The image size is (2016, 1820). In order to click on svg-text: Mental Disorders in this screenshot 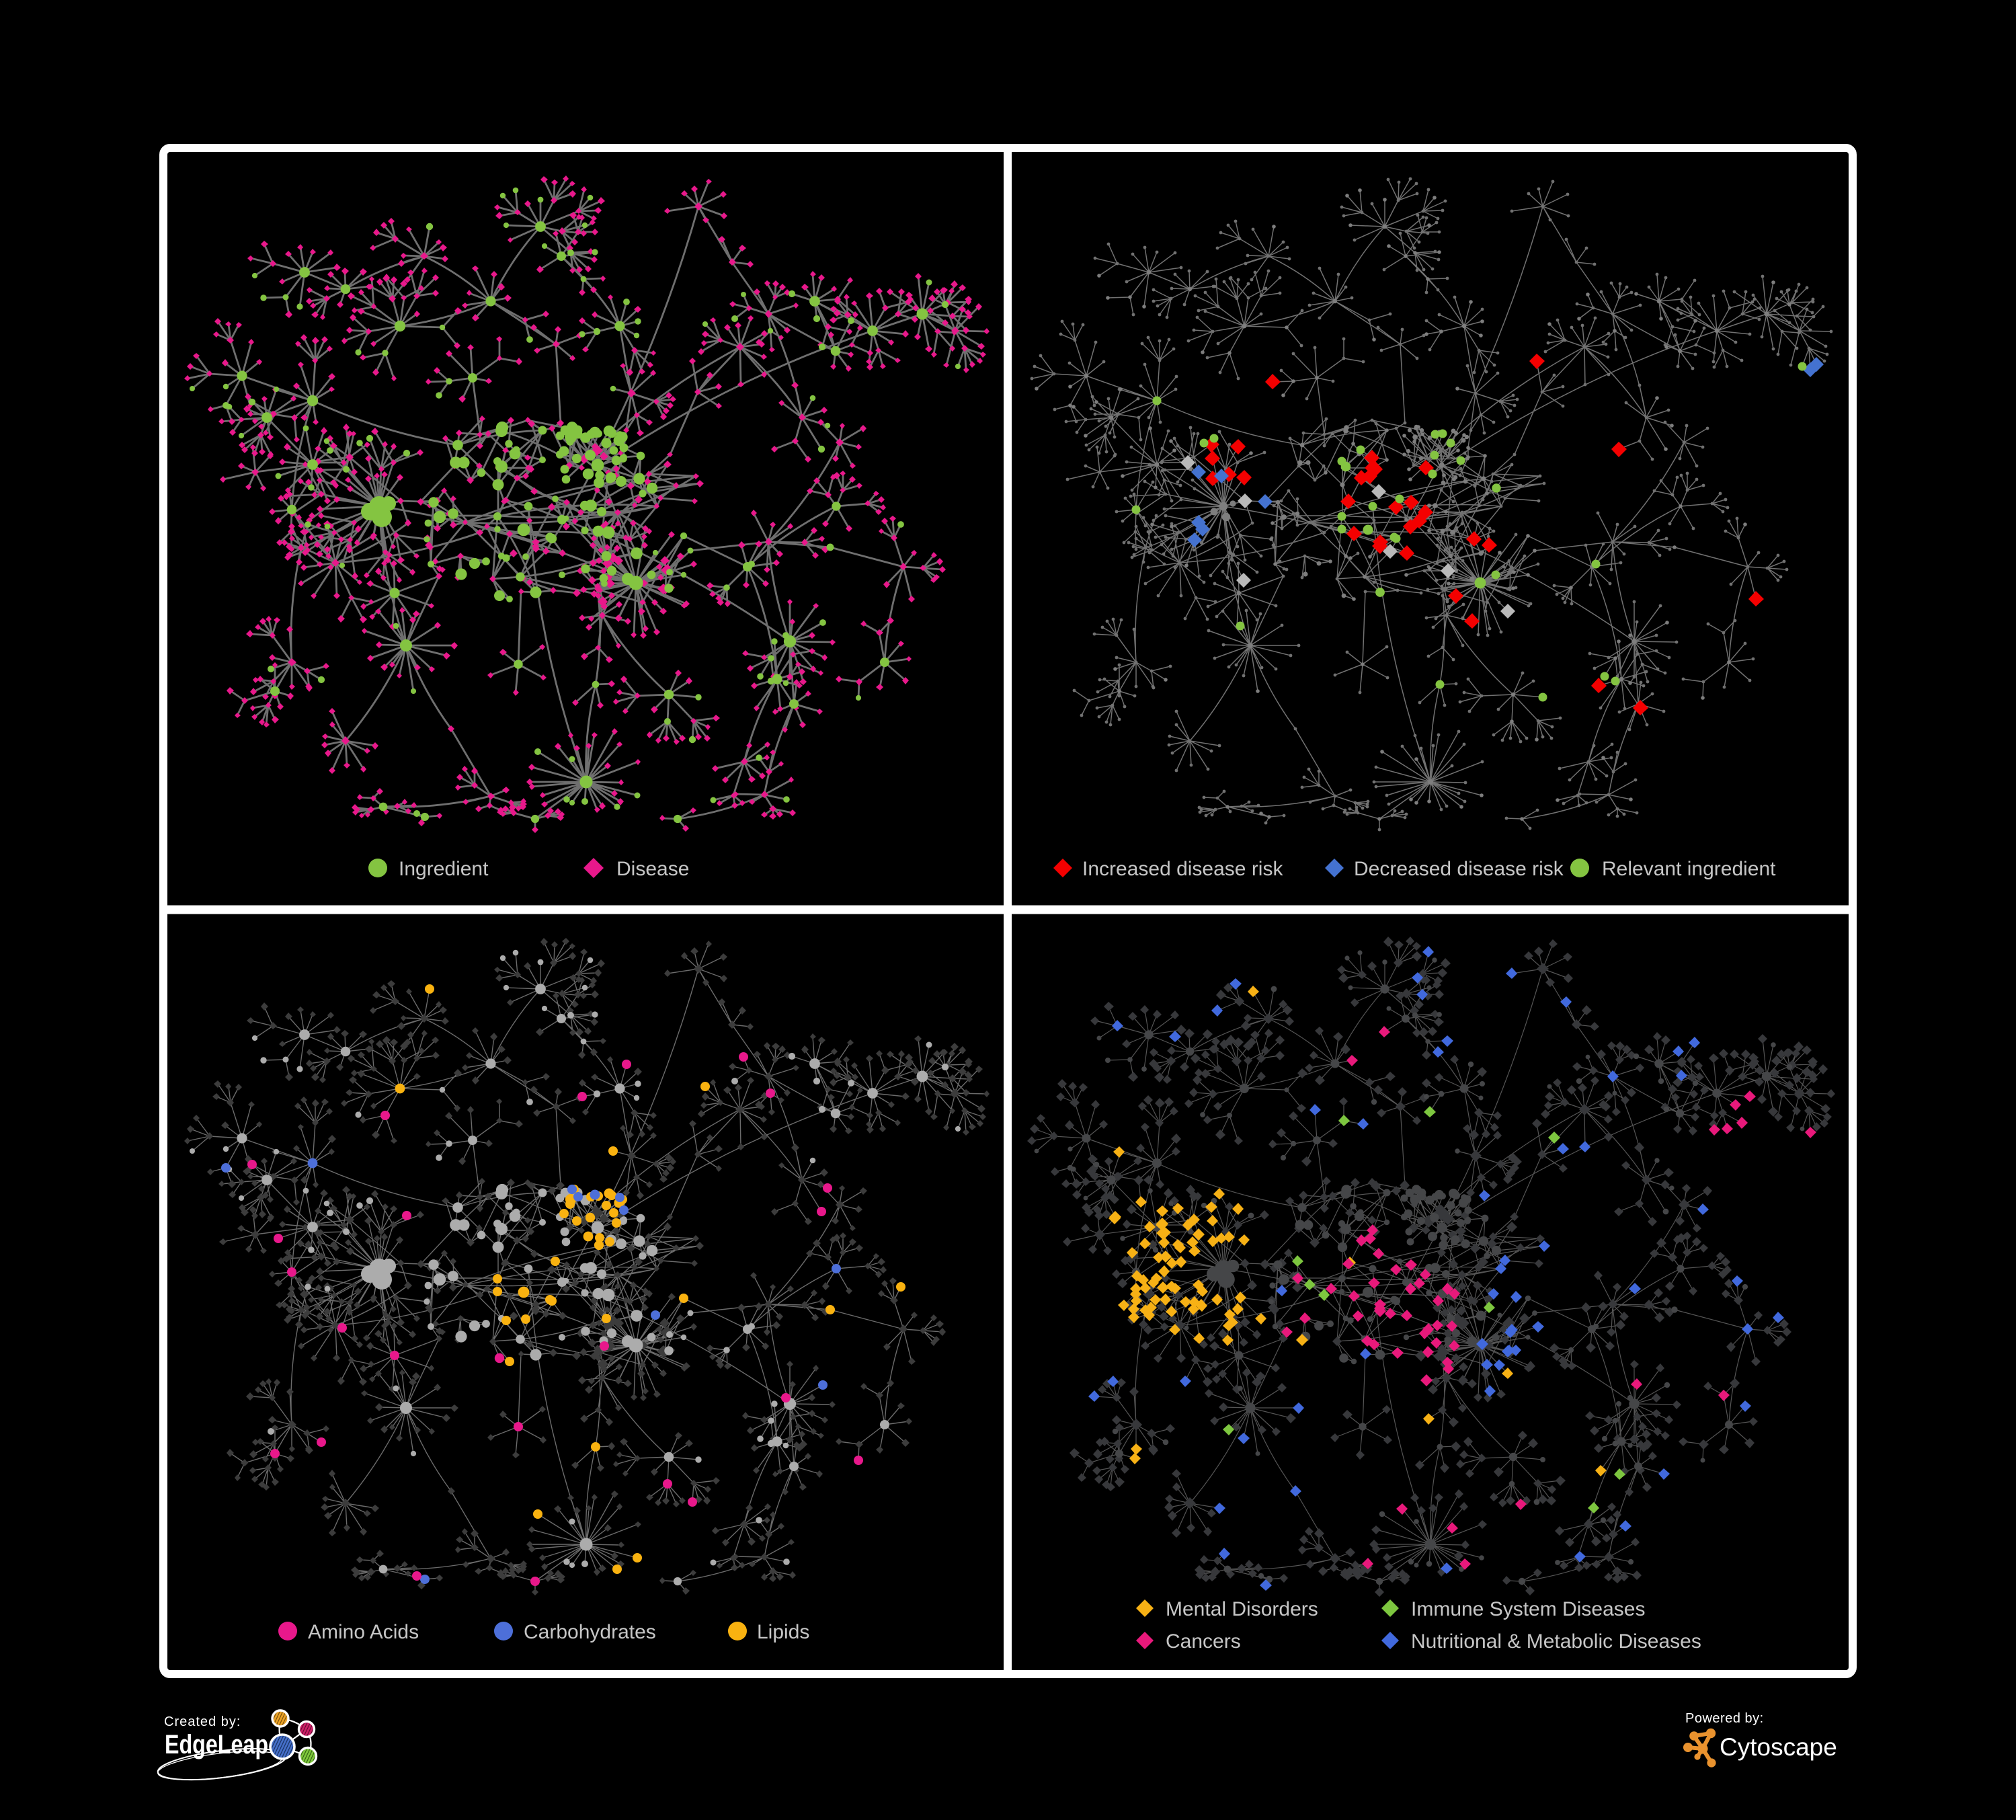, I will do `click(1242, 1609)`.